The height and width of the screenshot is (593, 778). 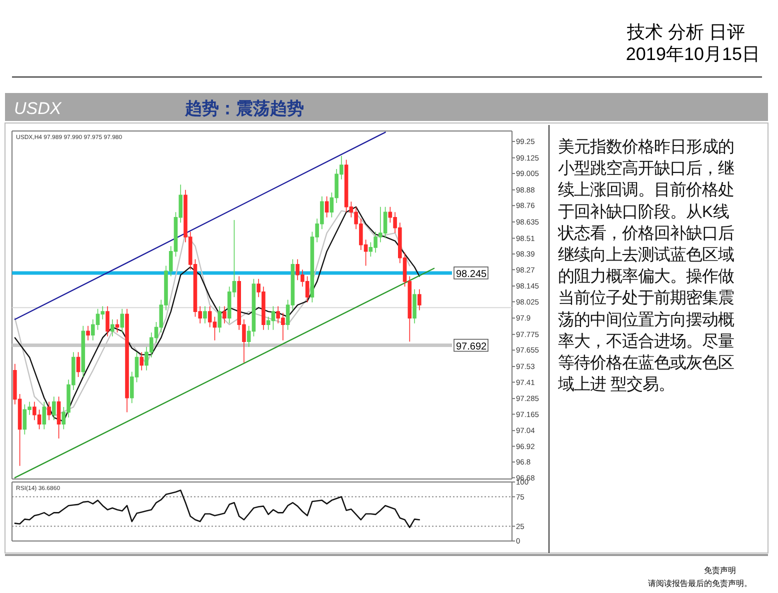 I want to click on chart-title: USDX, so click(x=38, y=108).